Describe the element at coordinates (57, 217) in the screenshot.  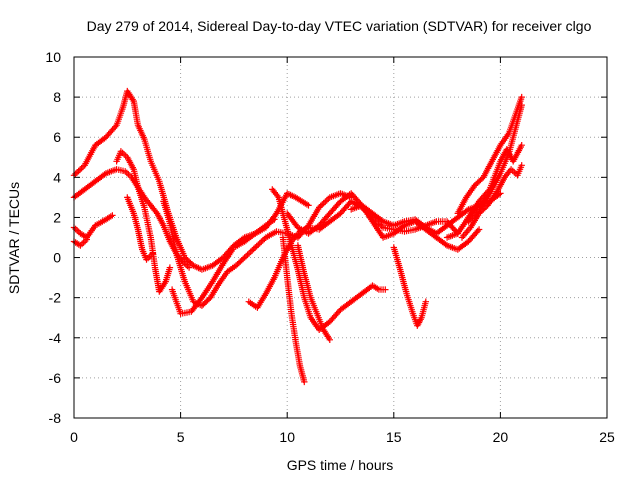
I see `y-tick-label: 2` at that location.